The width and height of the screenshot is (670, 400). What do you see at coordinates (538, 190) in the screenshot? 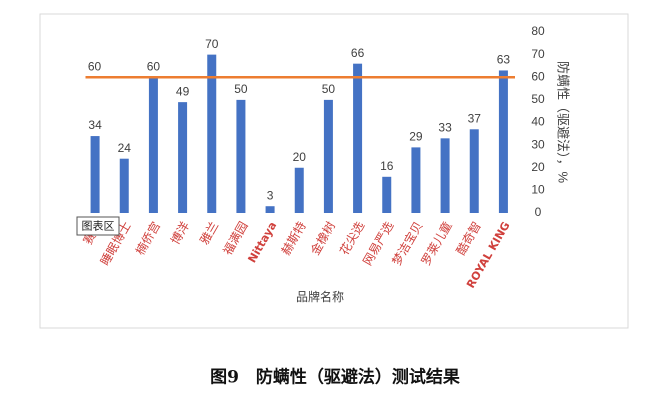
I see `y-tick-label: 10` at bounding box center [538, 190].